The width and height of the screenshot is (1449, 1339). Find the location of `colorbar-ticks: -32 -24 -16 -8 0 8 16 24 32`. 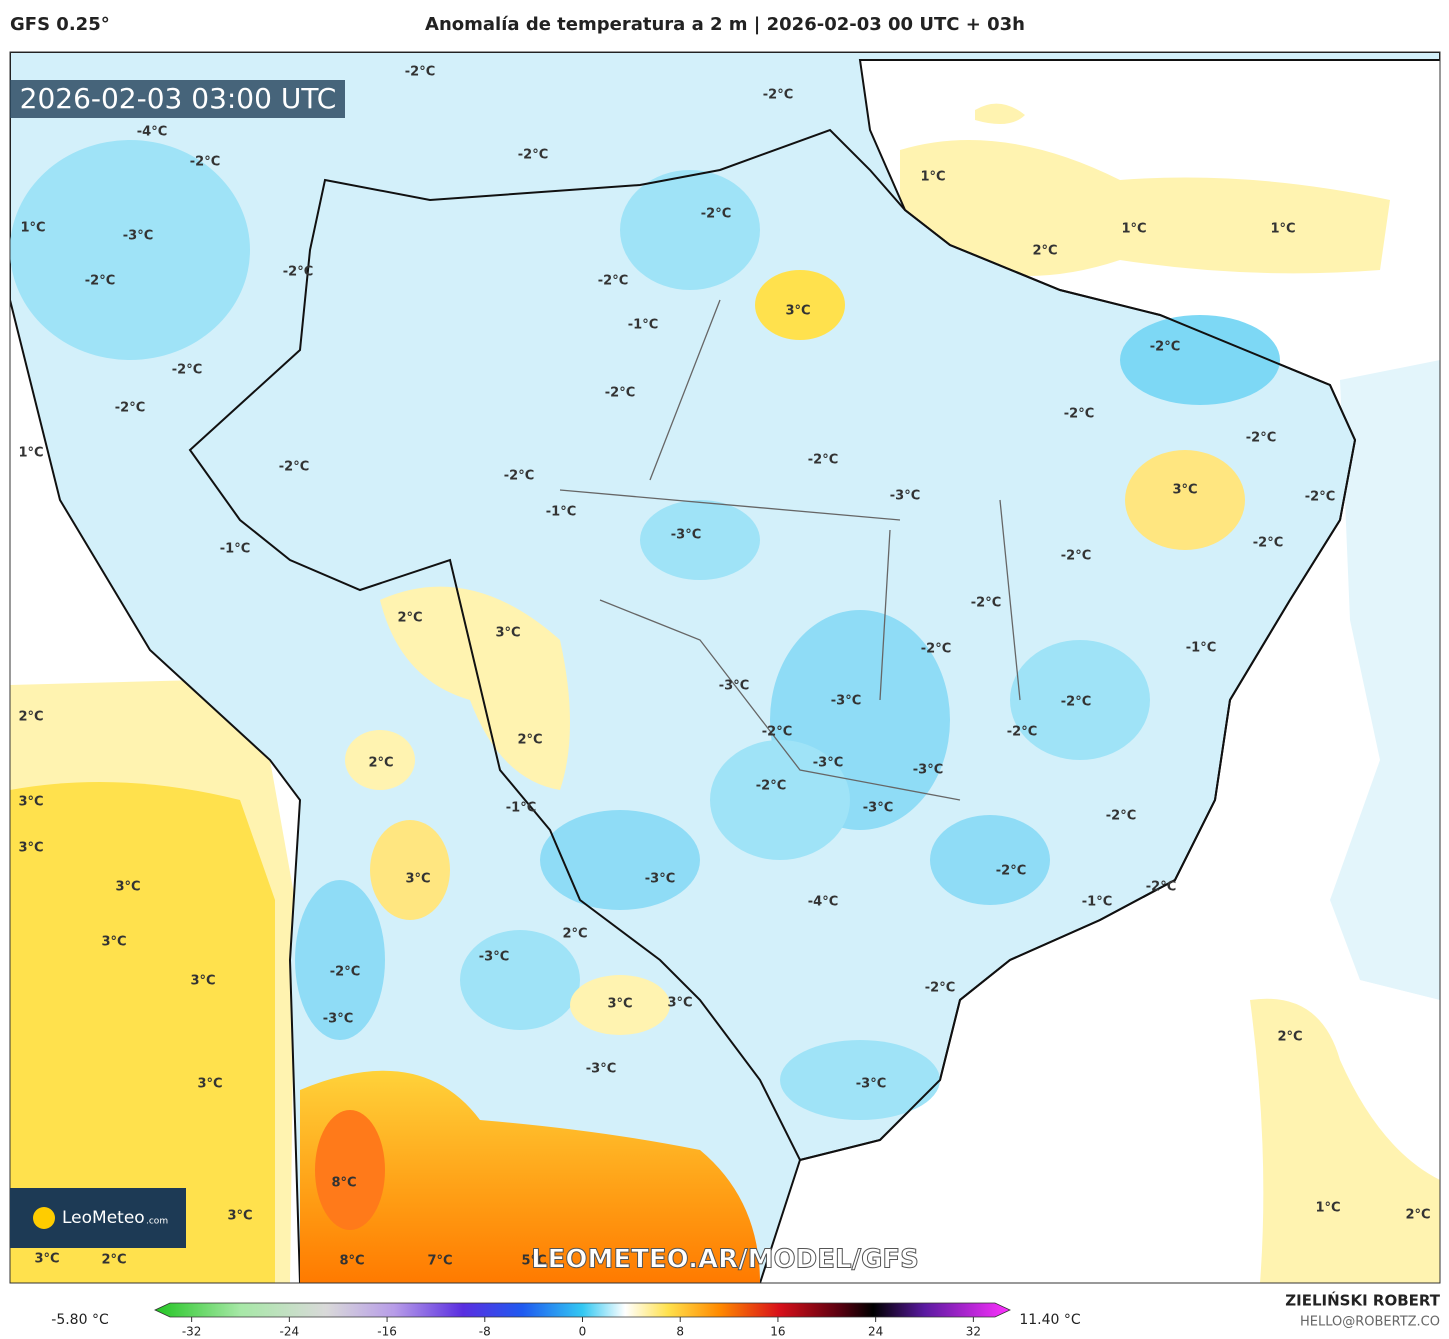

colorbar-ticks: -32 -24 -16 -8 0 8 16 24 32 is located at coordinates (581, 1328).